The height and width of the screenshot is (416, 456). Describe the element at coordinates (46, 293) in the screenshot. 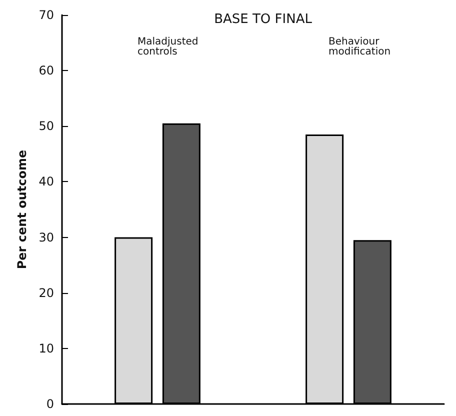

I see `y-tick-label: 20` at that location.